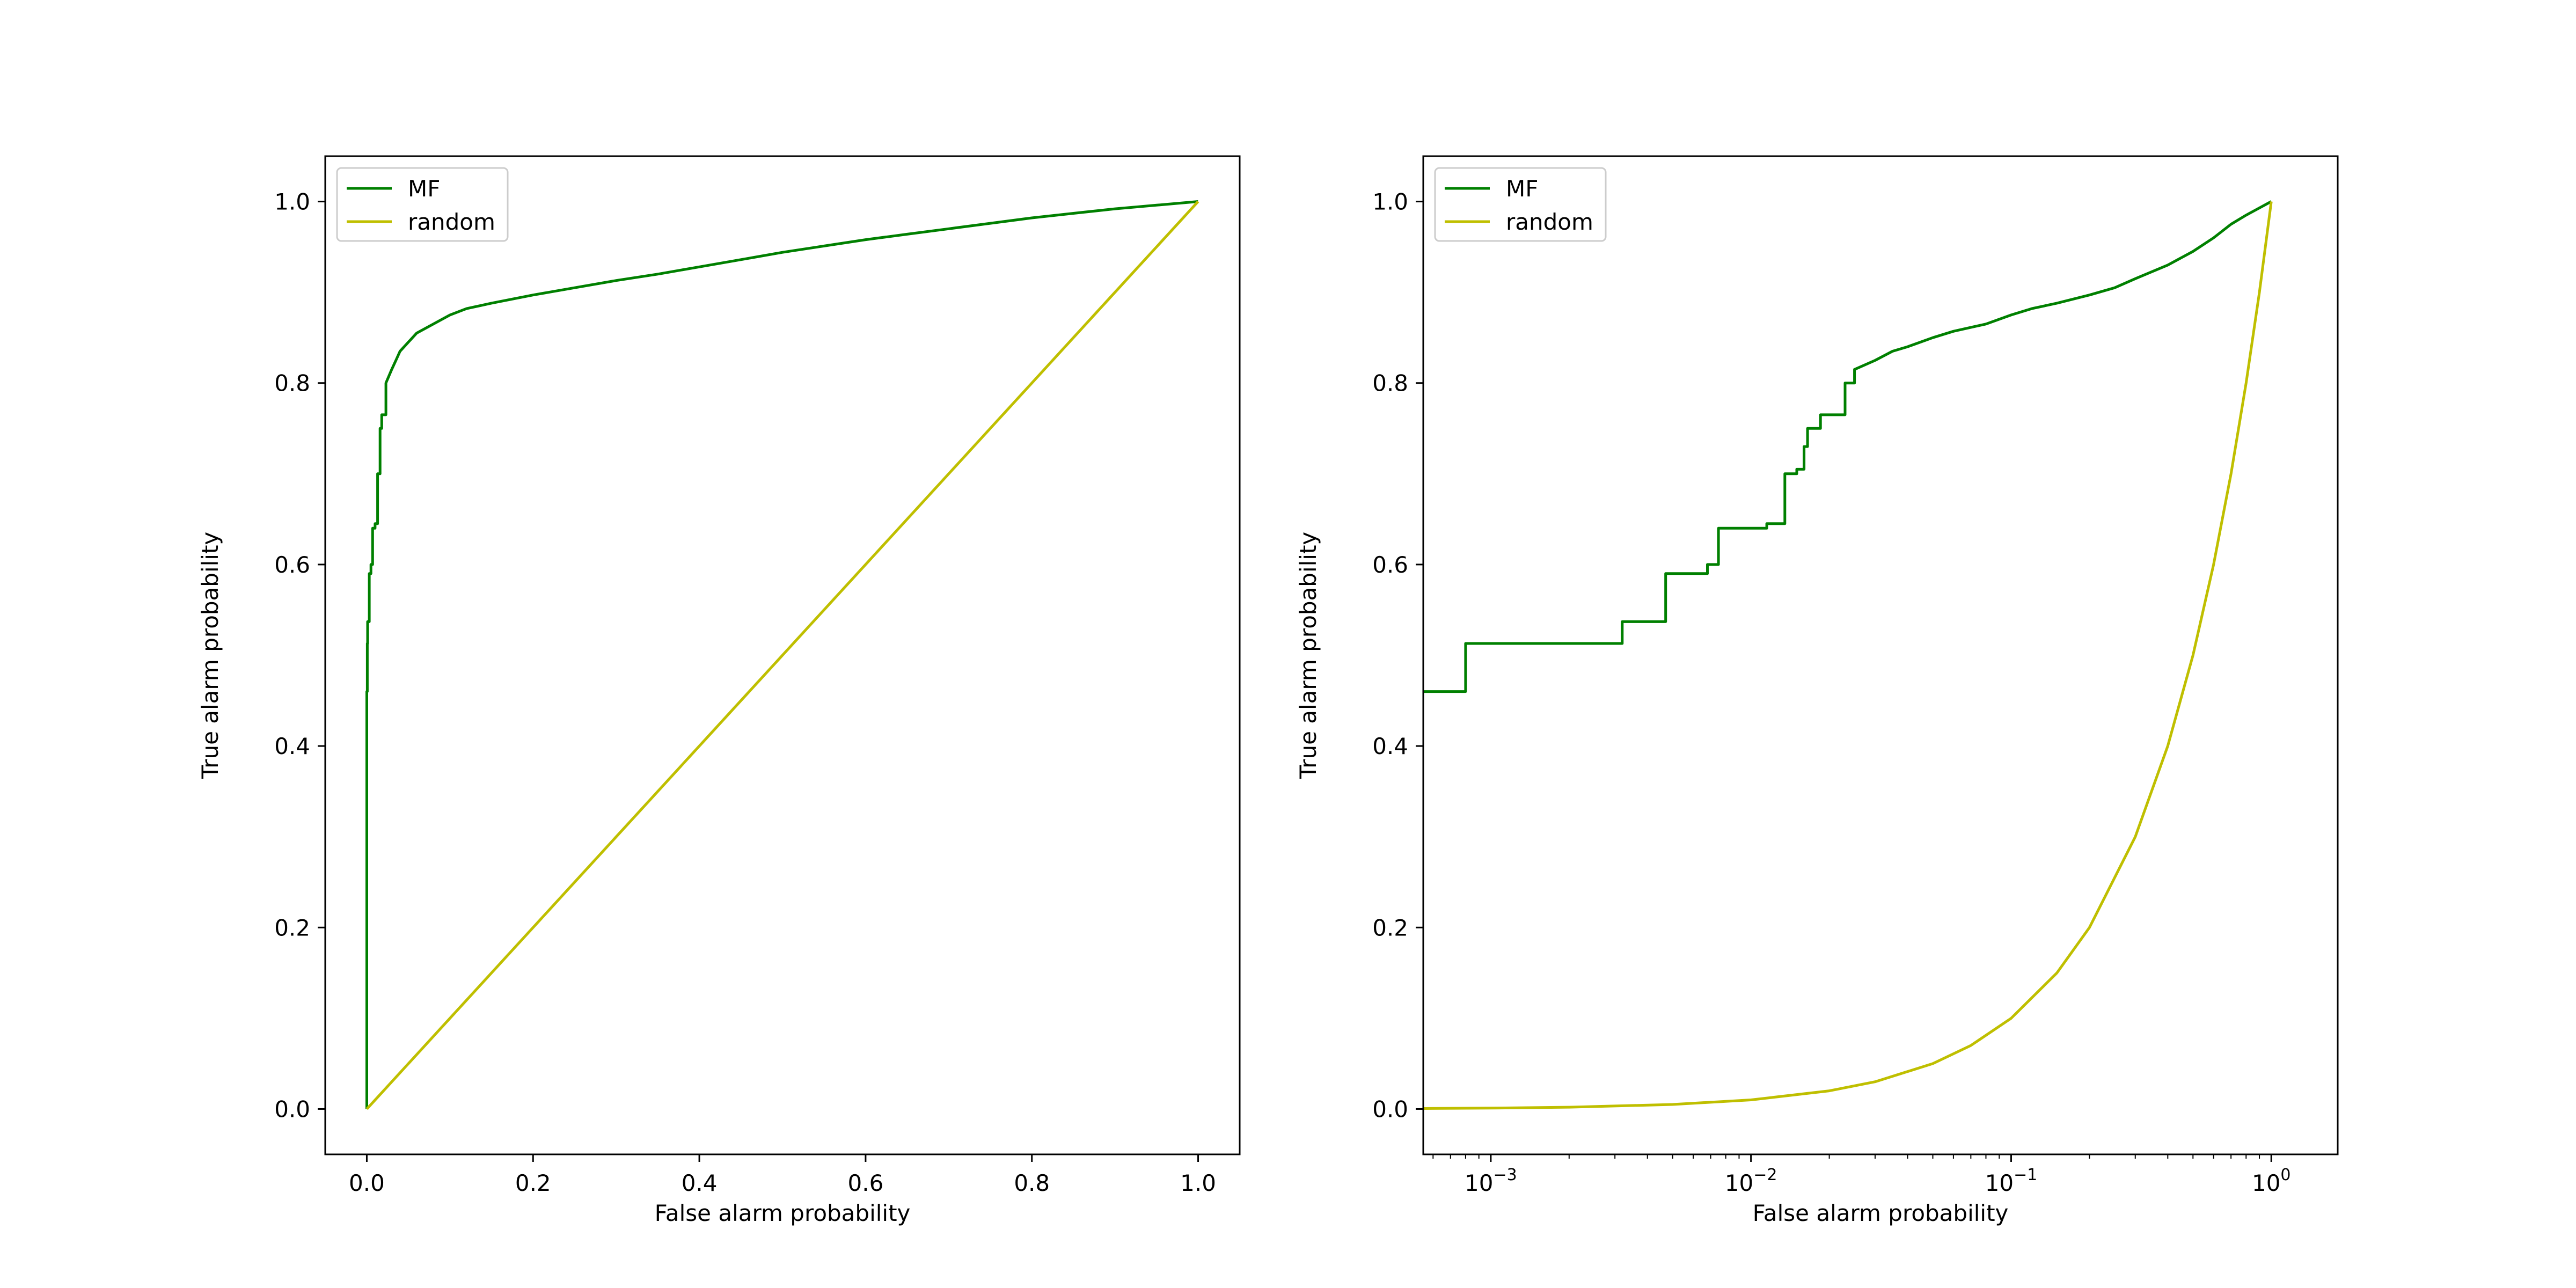 Image resolution: width=2576 pixels, height=1288 pixels. Describe the element at coordinates (1198, 1183) in the screenshot. I see `x-tick-label: 1.0` at that location.